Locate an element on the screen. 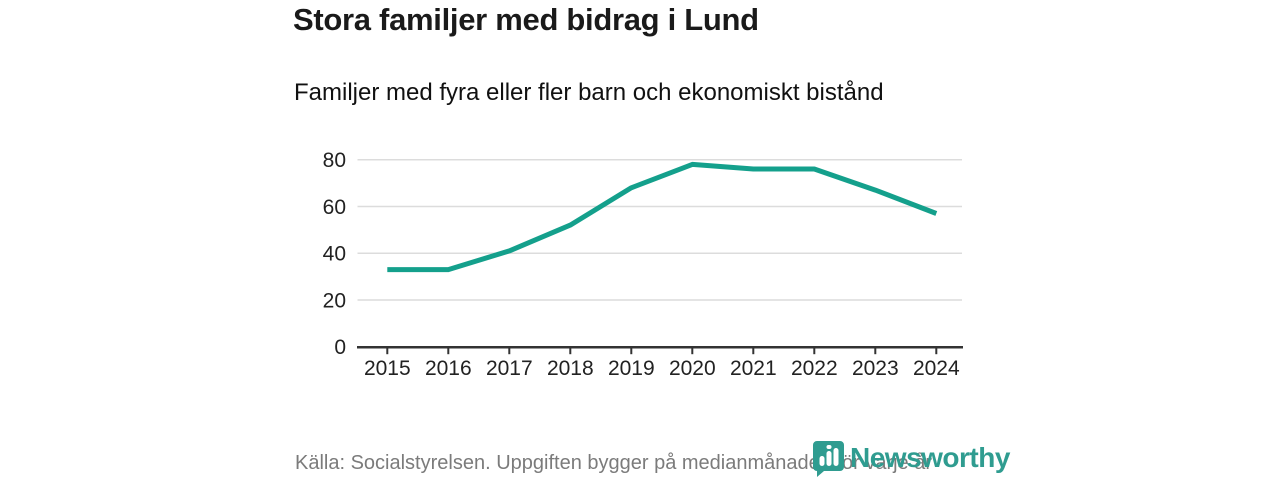 This screenshot has width=1280, height=480. y-tick-label: 0 is located at coordinates (340, 347).